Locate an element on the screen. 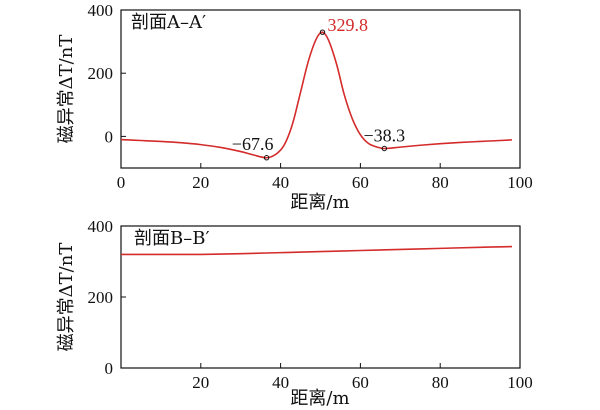 The image size is (600, 410). x-tick-label-a: 100 is located at coordinates (520, 182).